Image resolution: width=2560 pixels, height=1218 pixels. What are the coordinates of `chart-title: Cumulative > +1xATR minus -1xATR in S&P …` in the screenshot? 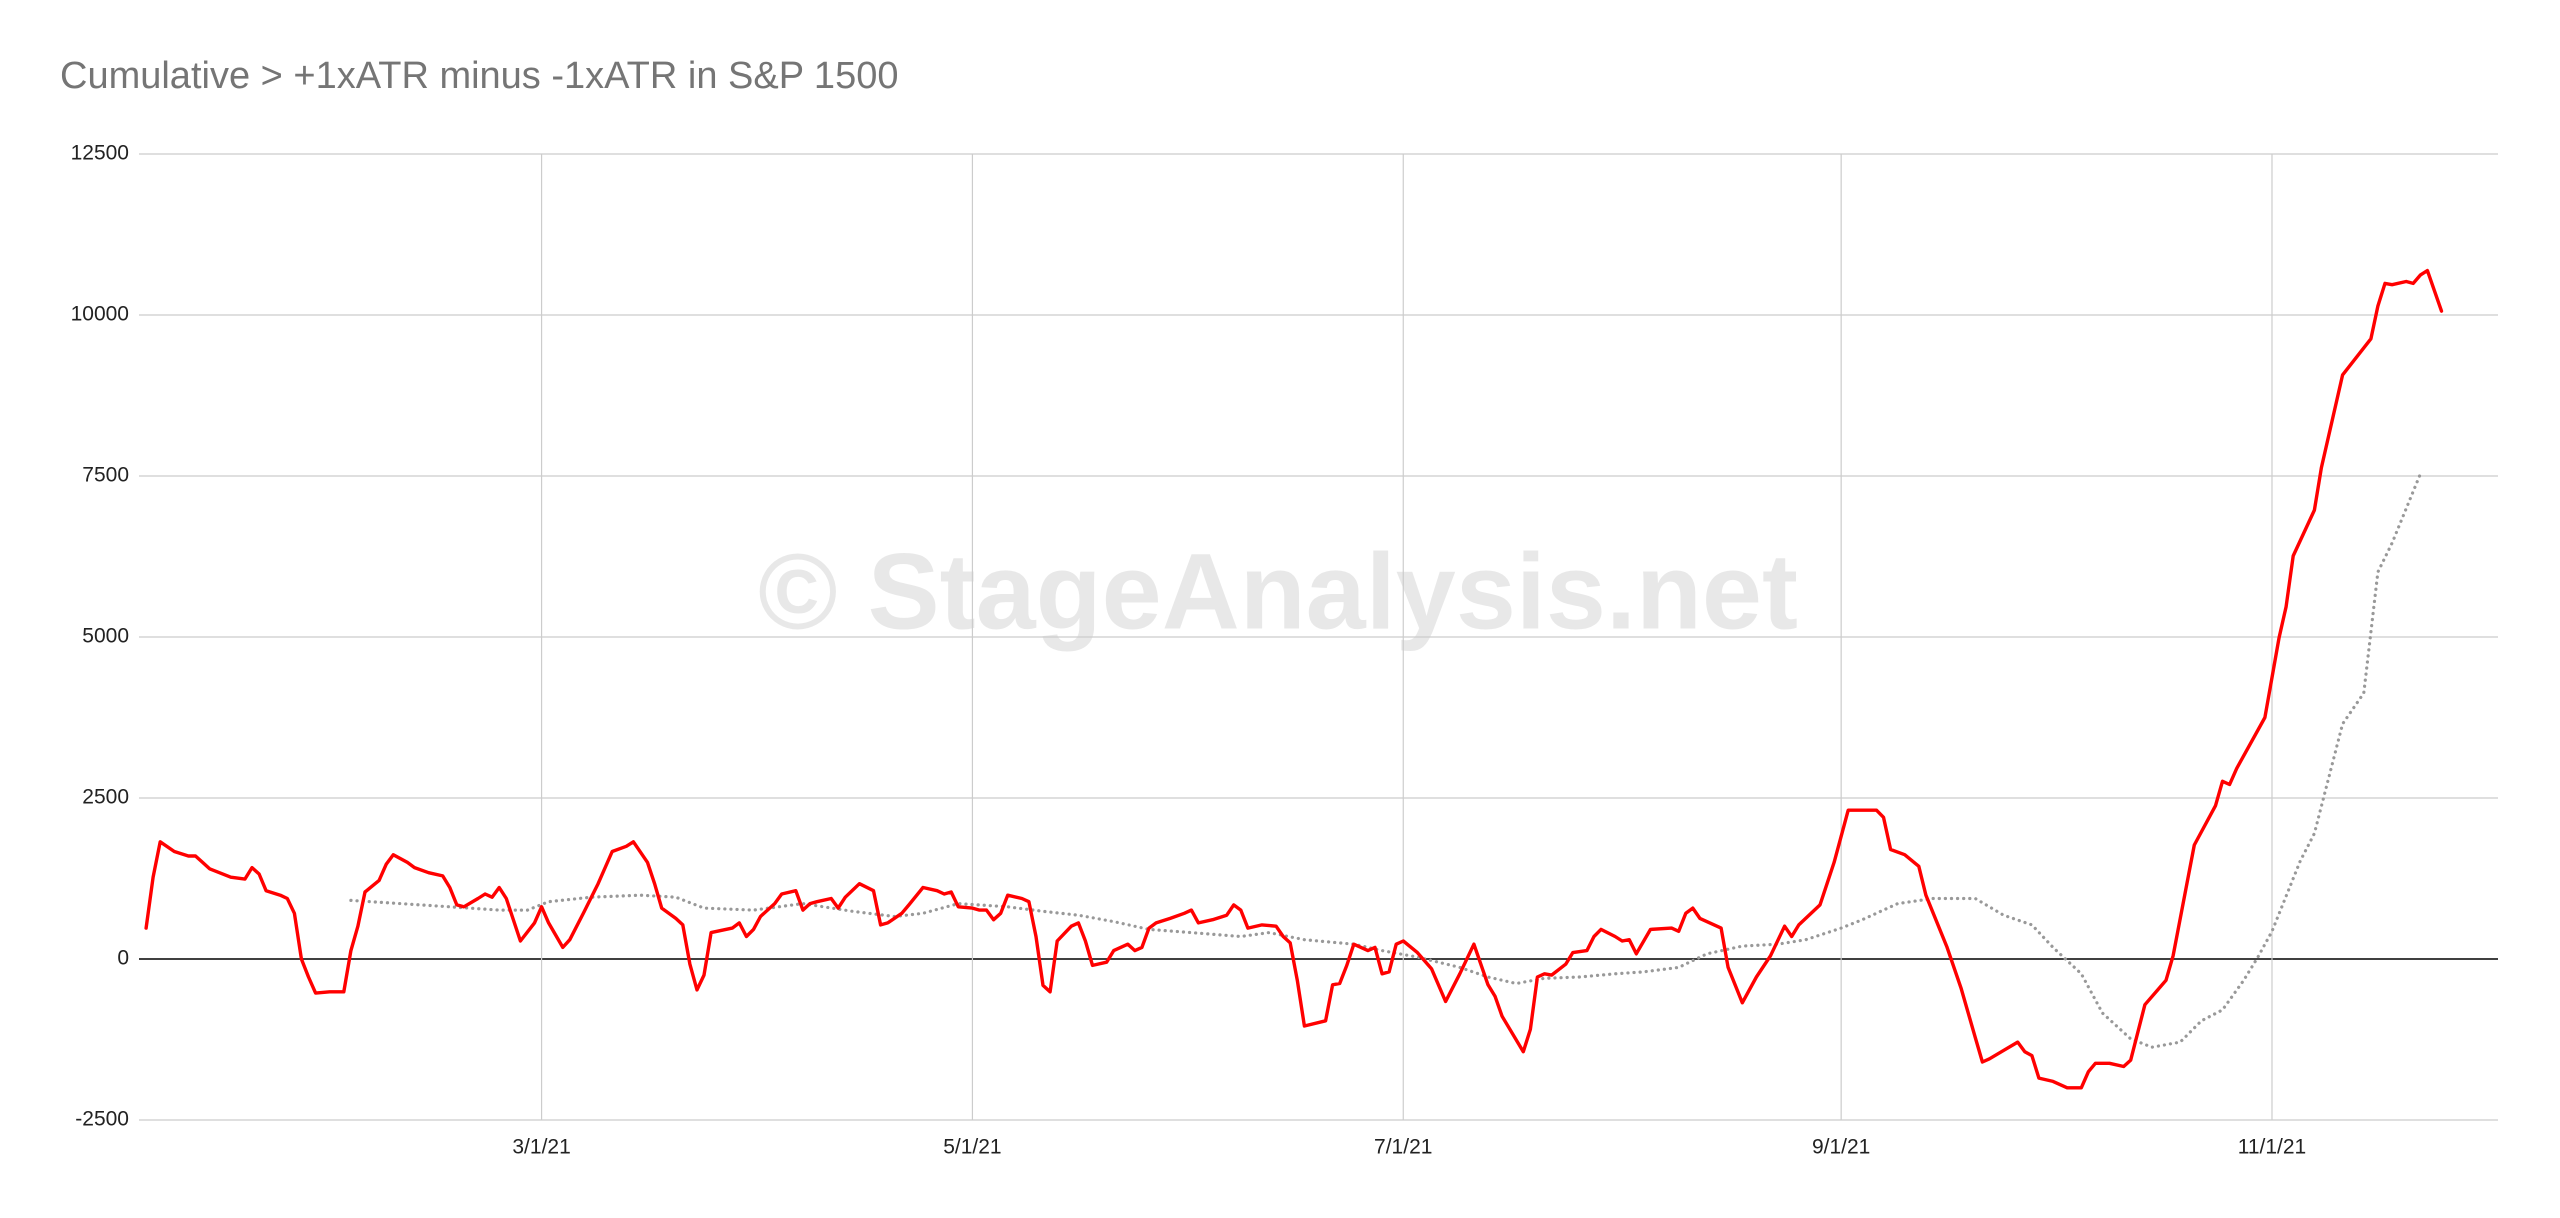 It's located at (479, 76).